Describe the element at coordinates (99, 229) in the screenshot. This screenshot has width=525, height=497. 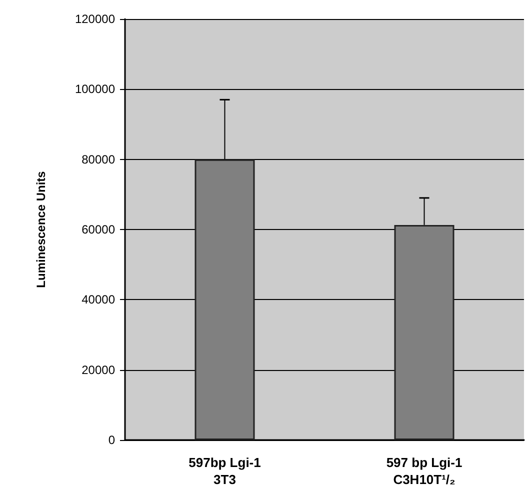
I see `y-tick-label: 60000` at that location.